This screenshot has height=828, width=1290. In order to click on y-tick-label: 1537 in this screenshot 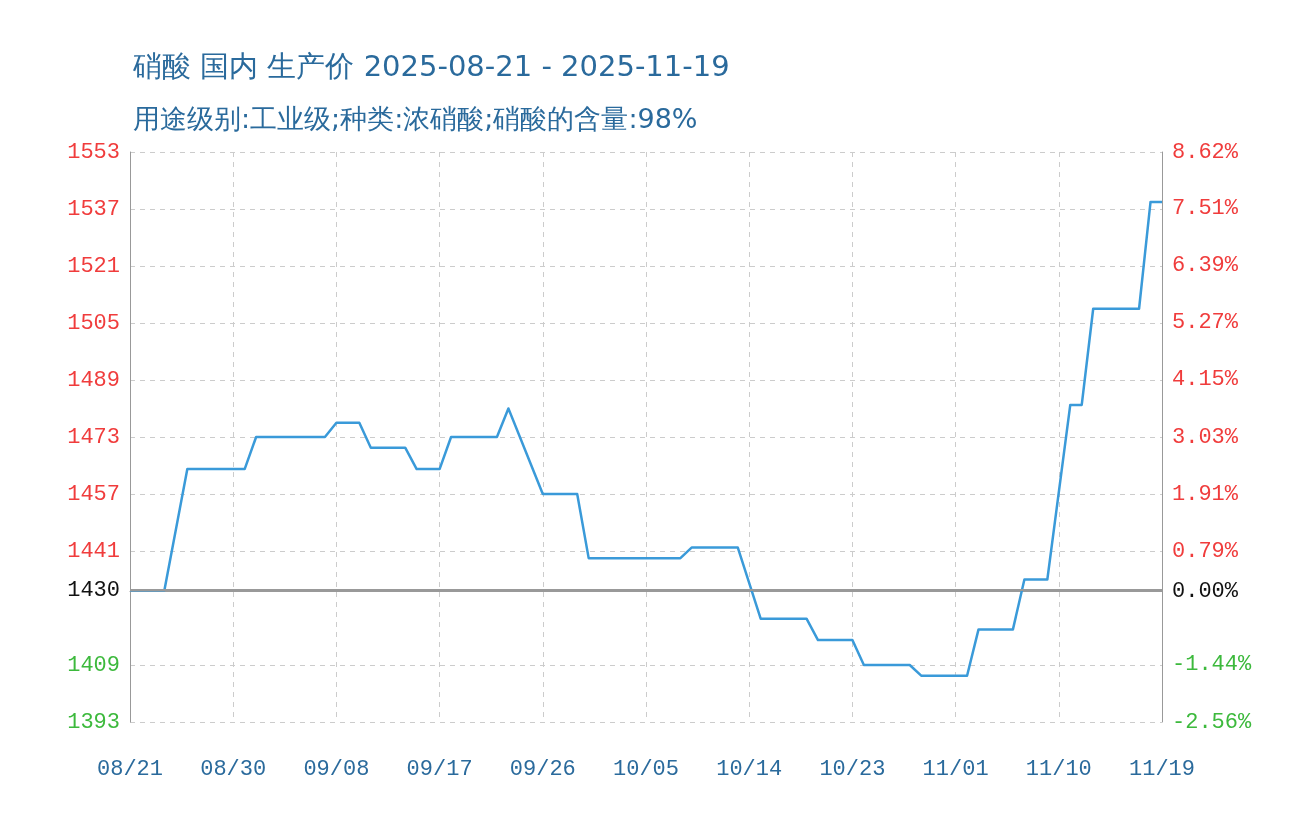, I will do `click(93, 209)`.